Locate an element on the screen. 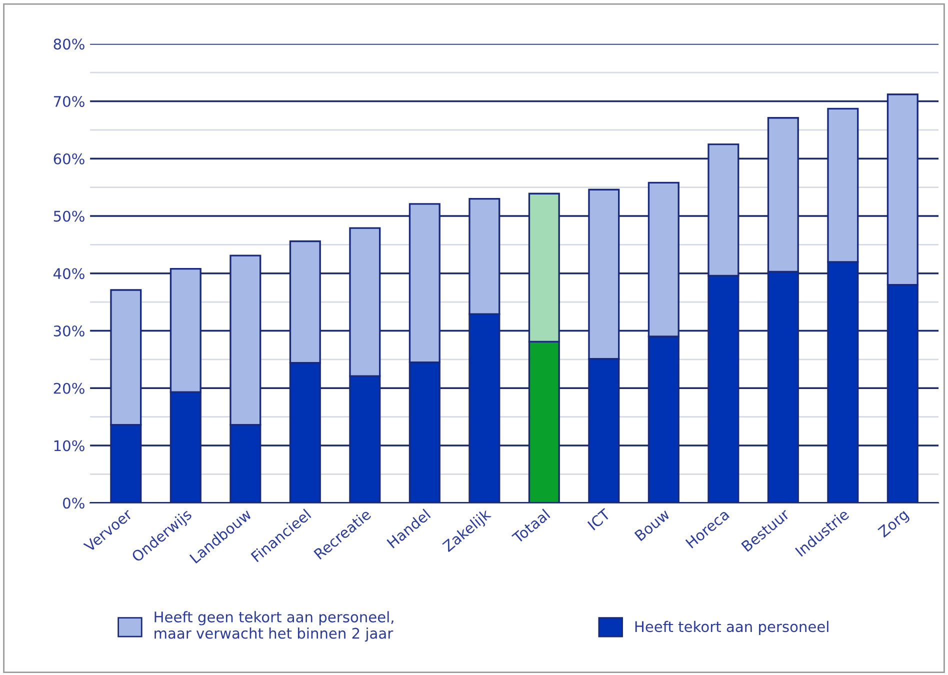 Image resolution: width=948 pixels, height=675 pixels. y-tick-label: 0% is located at coordinates (73, 503).